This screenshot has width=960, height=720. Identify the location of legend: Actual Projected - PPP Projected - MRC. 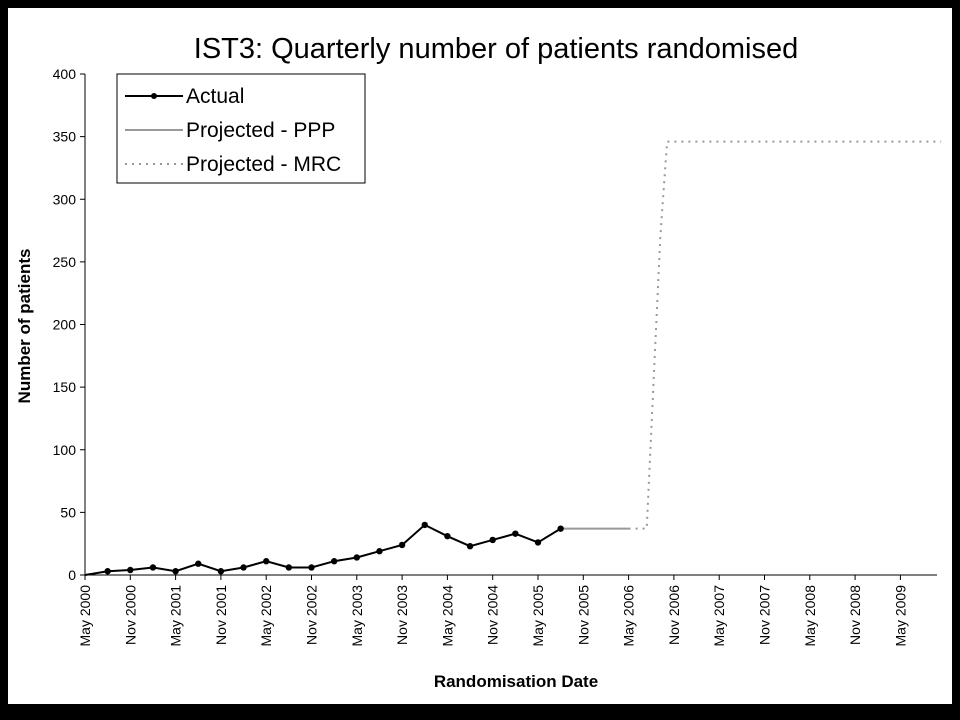
(241, 128).